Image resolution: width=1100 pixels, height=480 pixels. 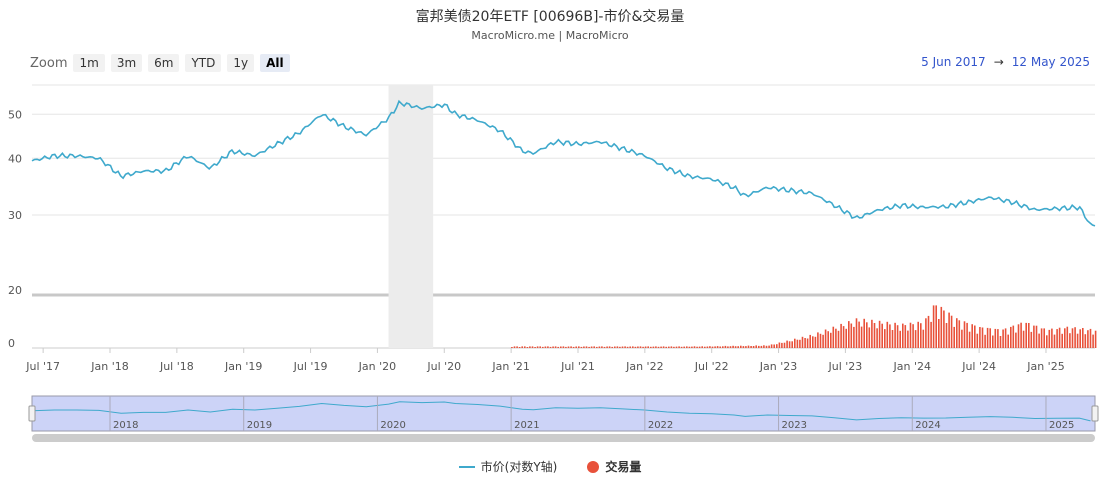 I want to click on navigator-year-label: 2024, so click(x=927, y=425).